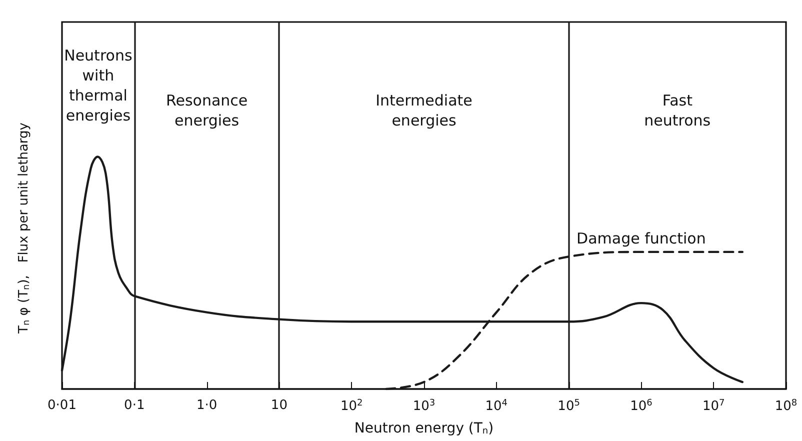 This screenshot has height=441, width=802. I want to click on series-label: Damage function, so click(641, 238).